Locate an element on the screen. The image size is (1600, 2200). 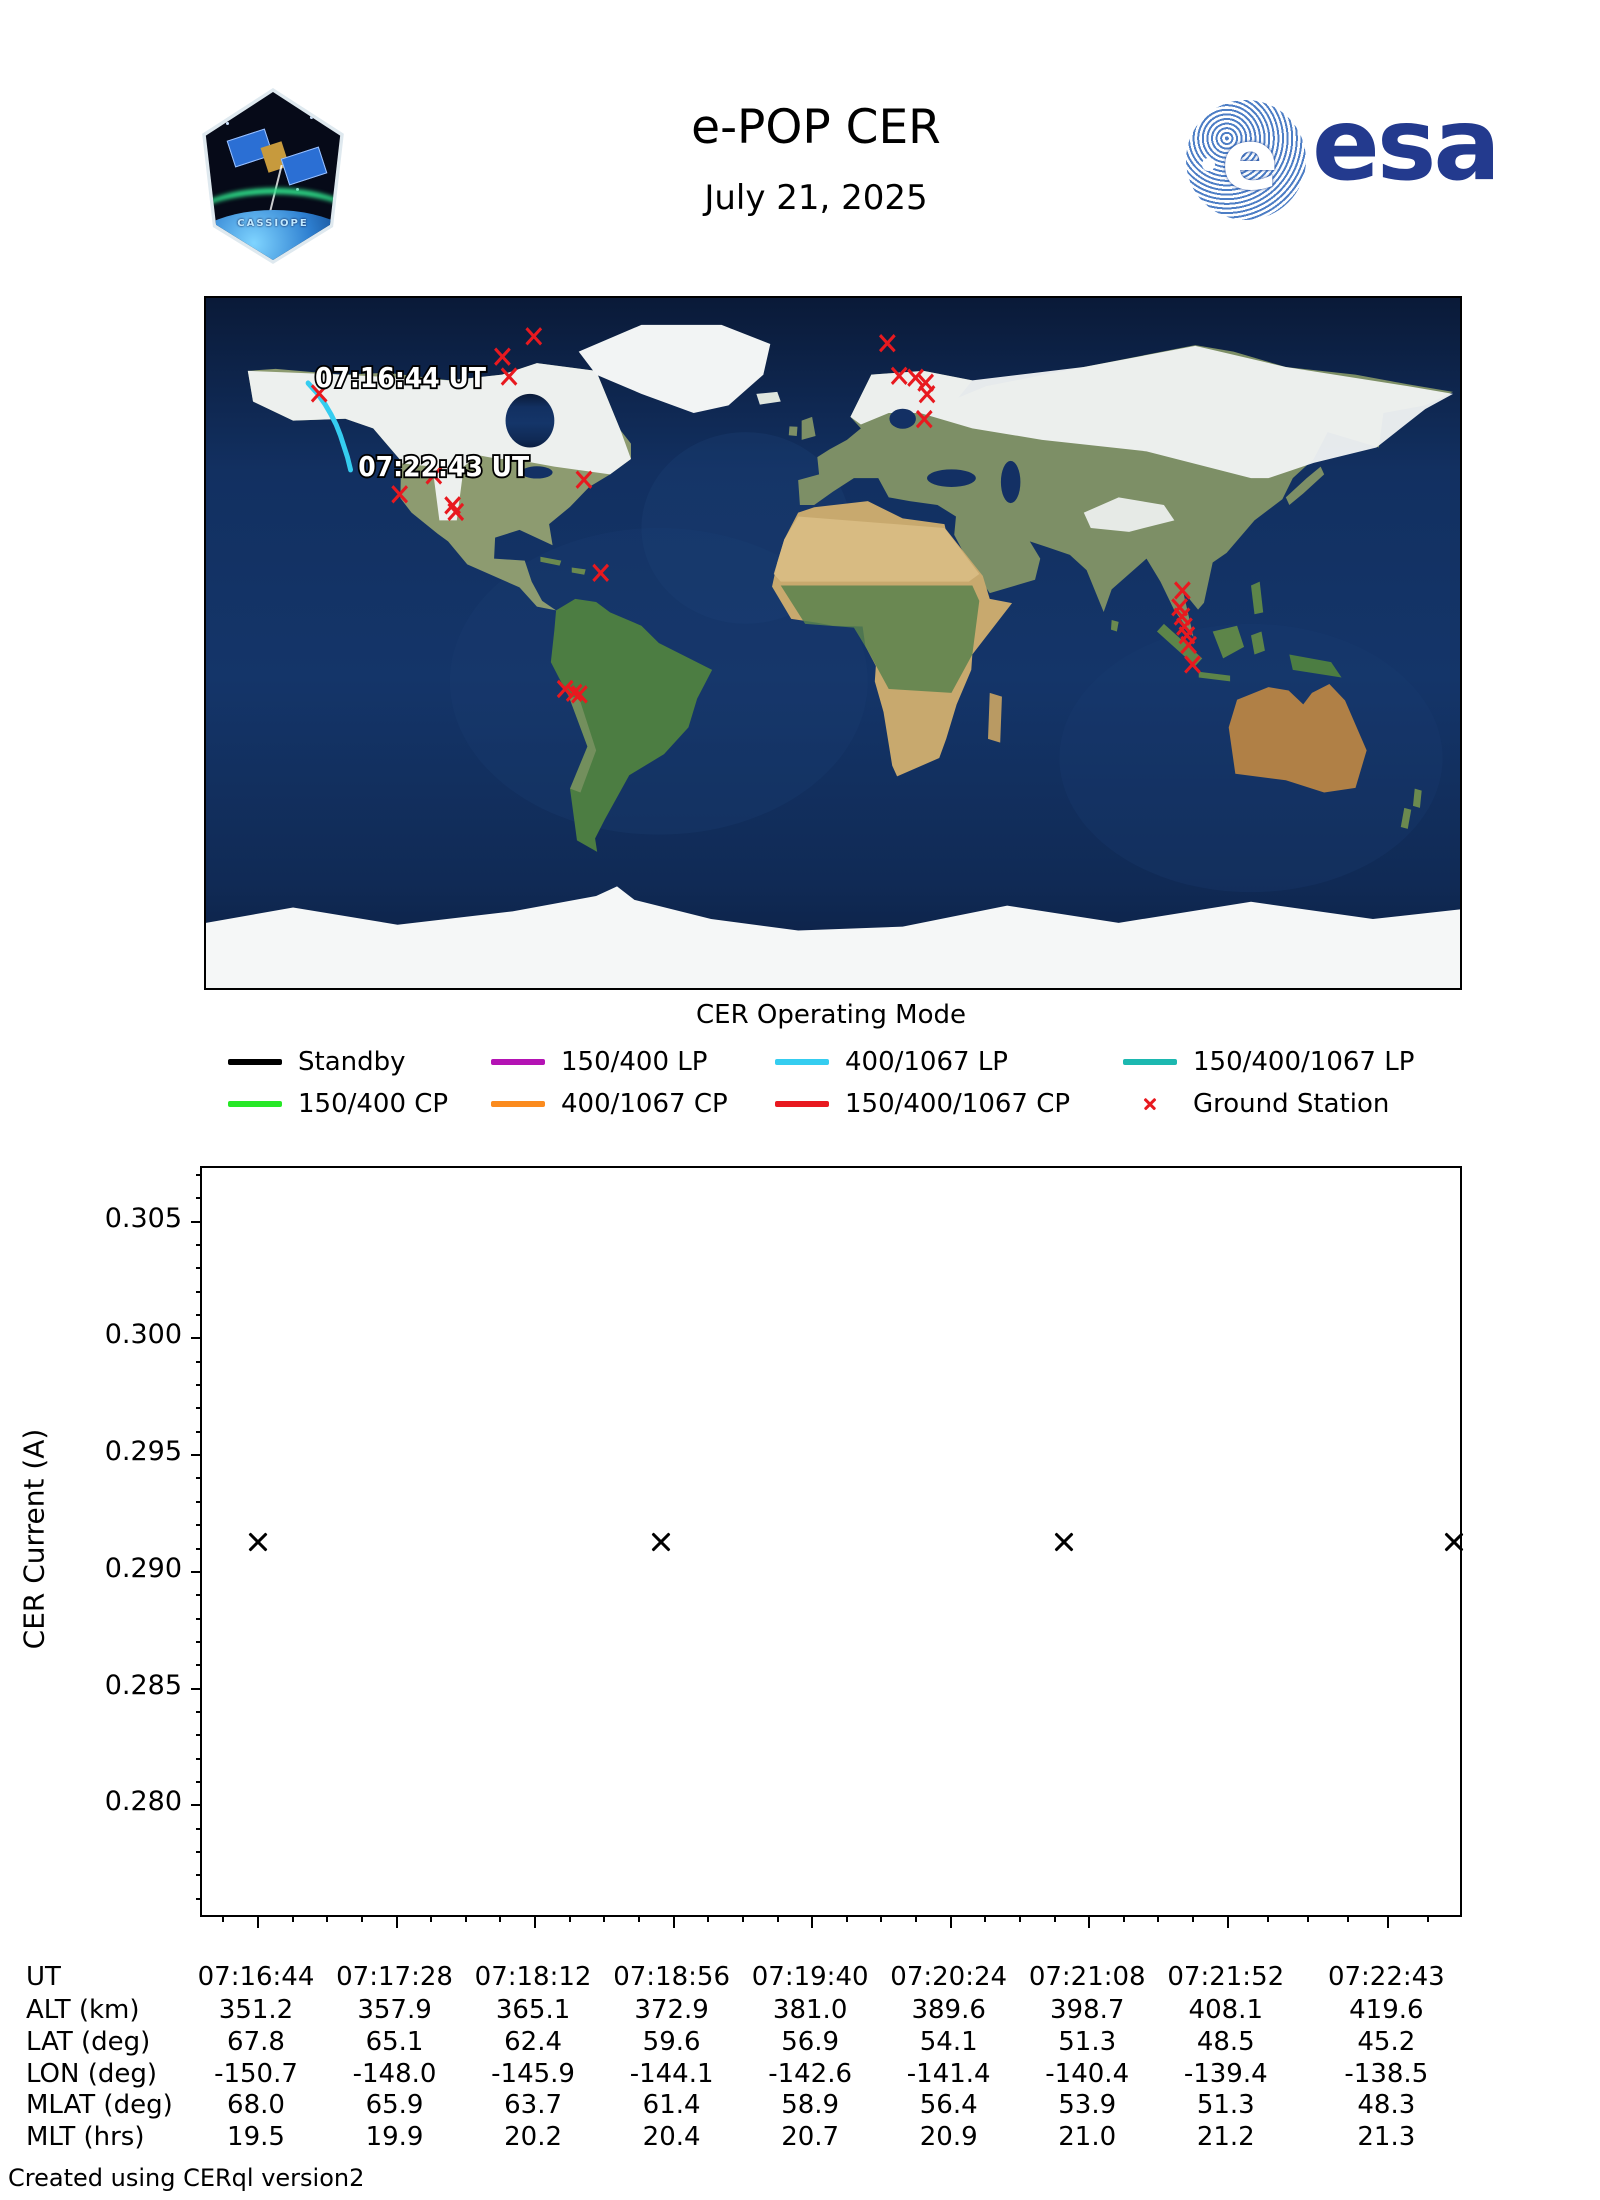
baltic-sea is located at coordinates (902, 418).